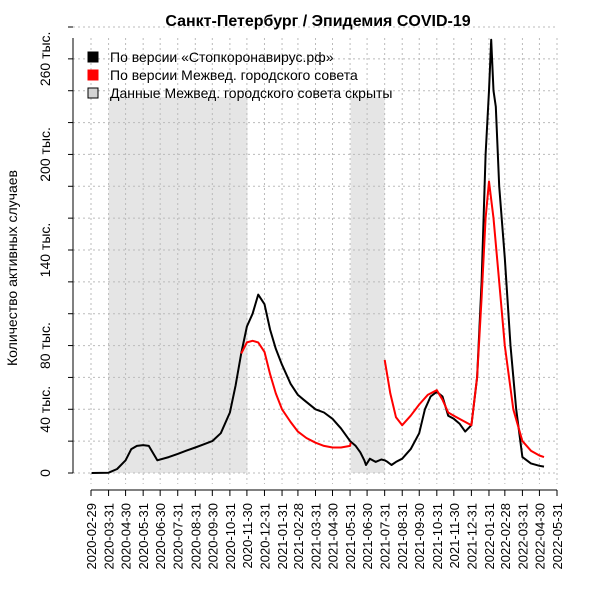  Describe the element at coordinates (385, 536) in the screenshot. I see `x-tick-label: 2021-07-31` at that location.